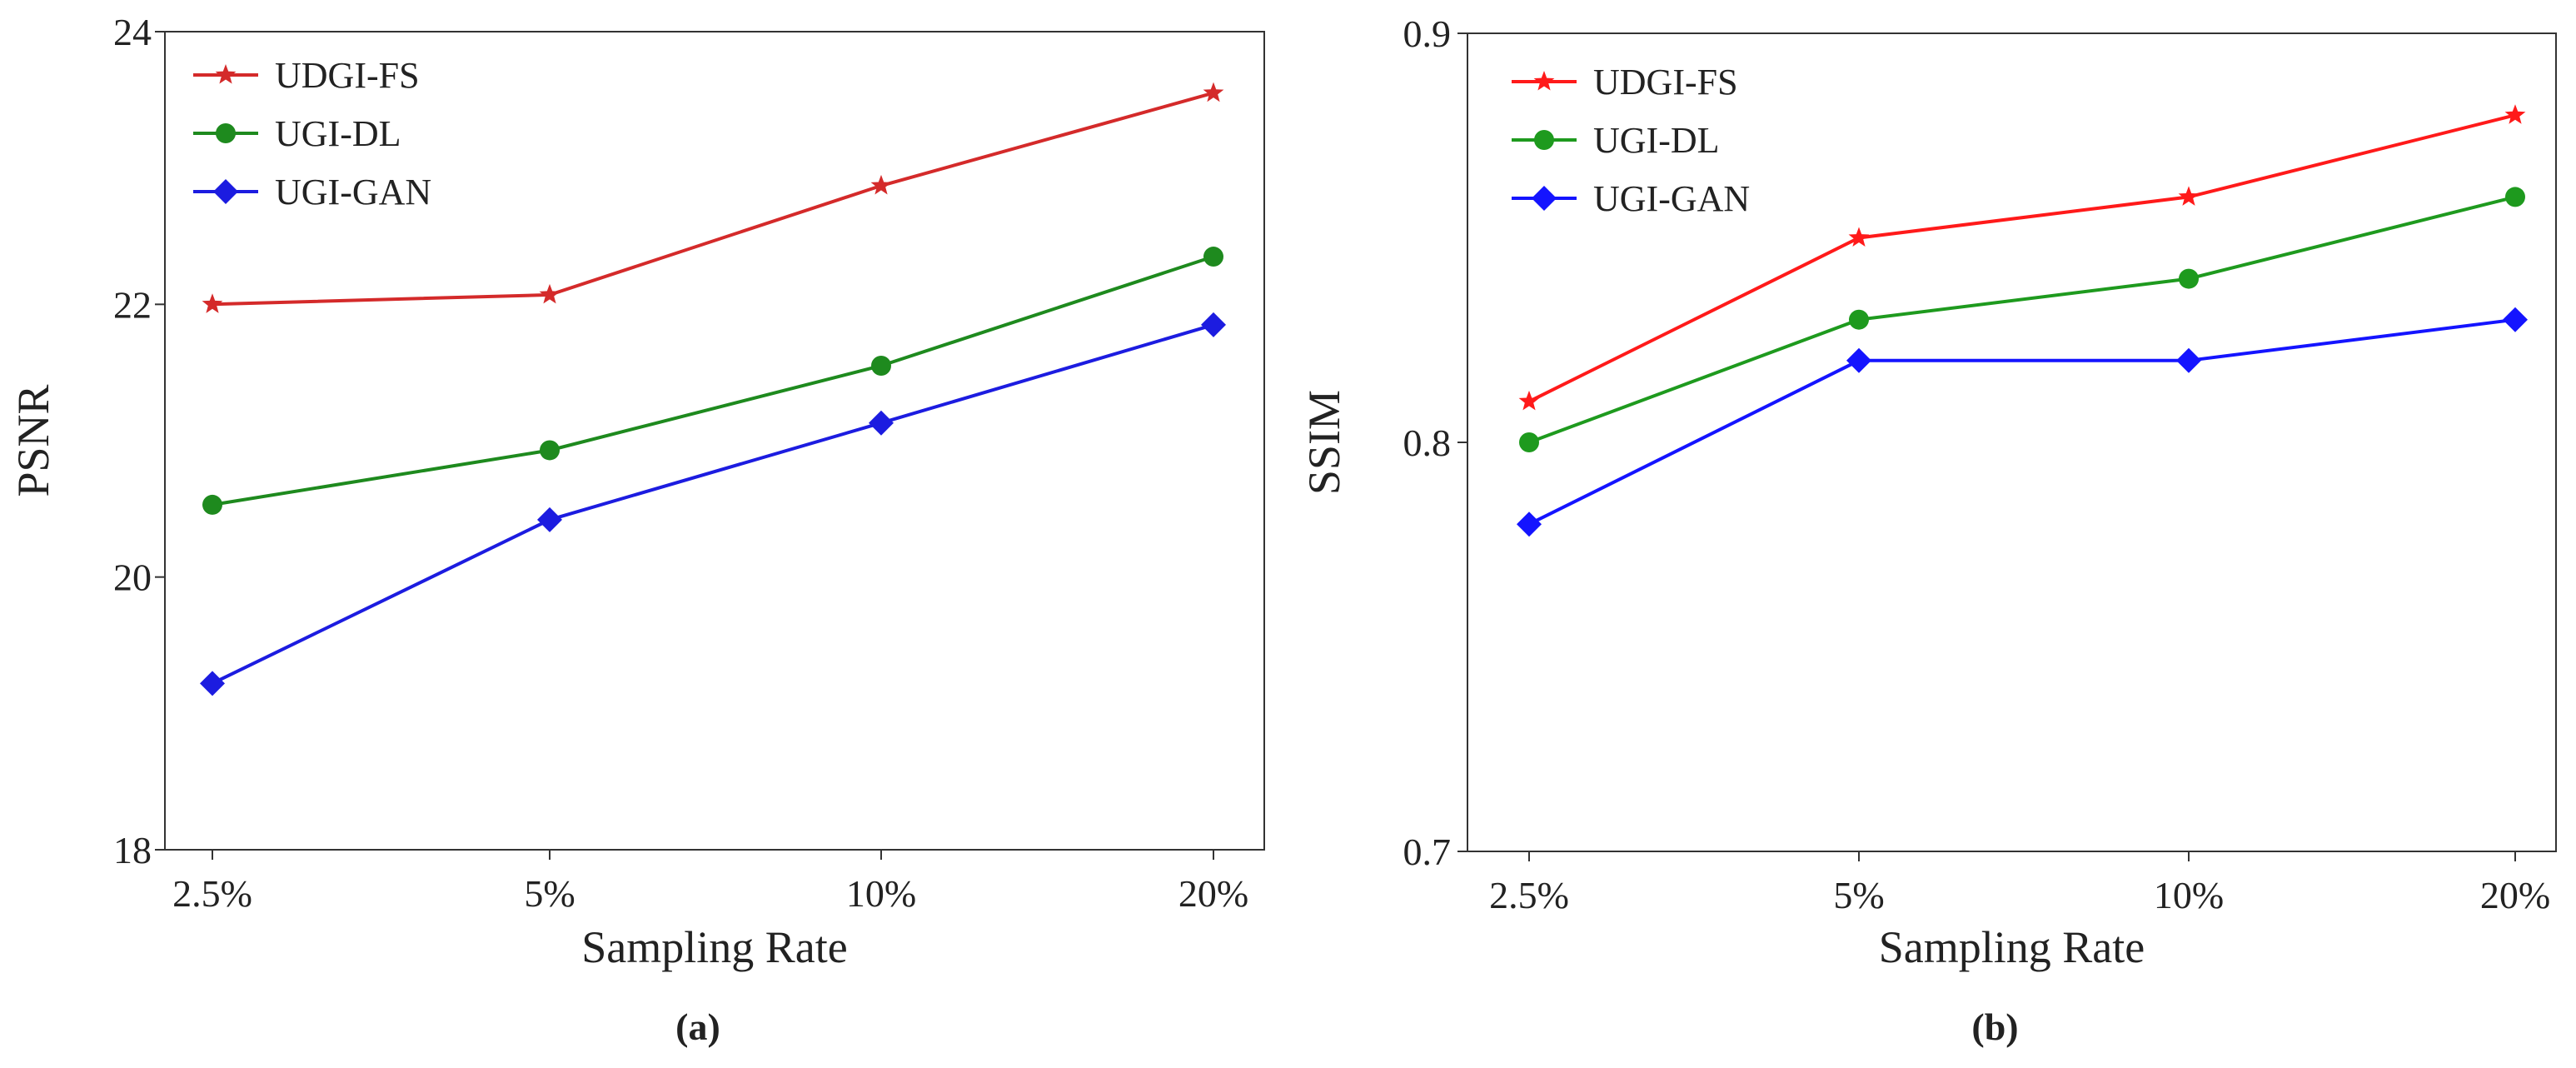 This screenshot has height=1068, width=2576. I want to click on y-tick-label: 0.9, so click(1427, 33).